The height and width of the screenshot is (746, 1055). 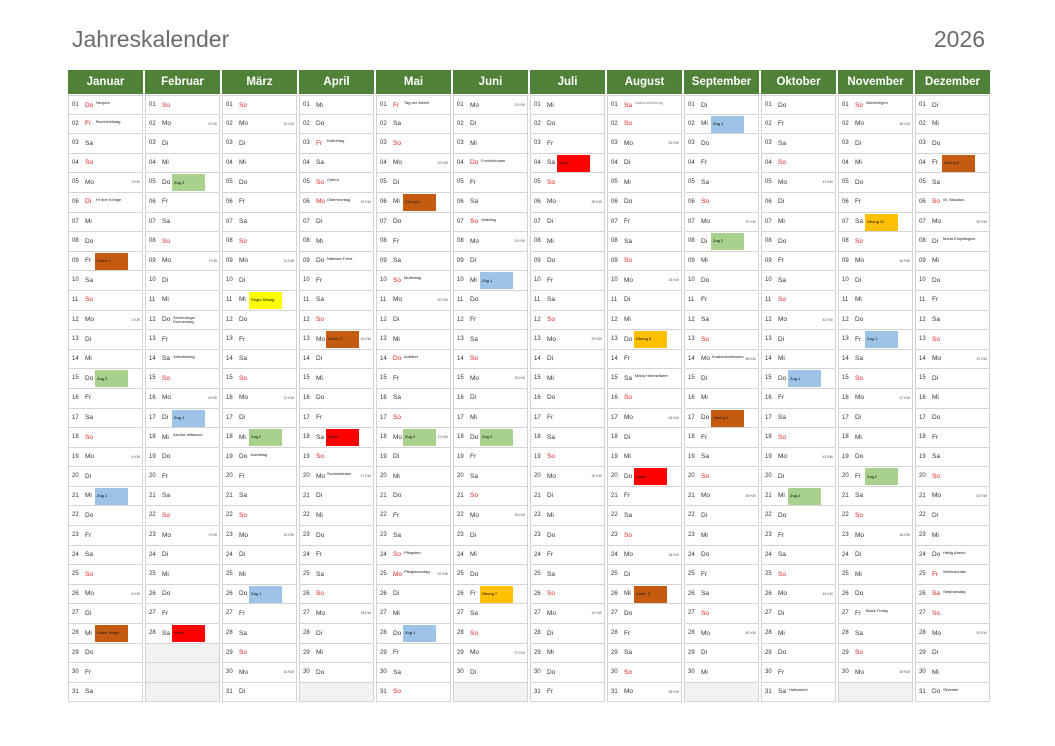 I want to click on day-cell: 19 So, so click(x=336, y=457).